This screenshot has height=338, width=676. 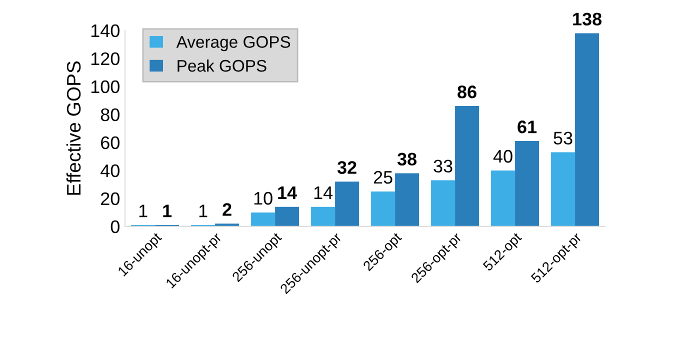 What do you see at coordinates (527, 127) in the screenshot?
I see `data-label: 61` at bounding box center [527, 127].